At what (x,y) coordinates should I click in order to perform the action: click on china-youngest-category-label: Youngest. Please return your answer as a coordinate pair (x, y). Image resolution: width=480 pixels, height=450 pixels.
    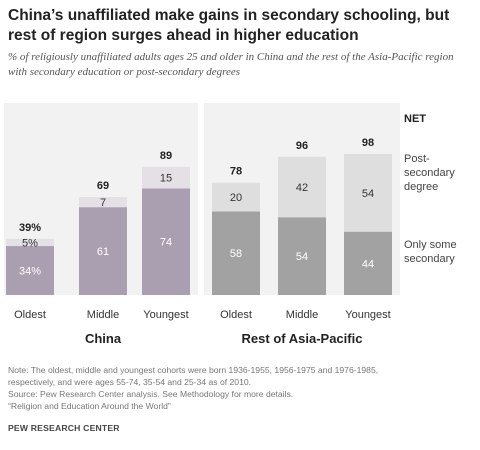
    Looking at the image, I should click on (165, 315).